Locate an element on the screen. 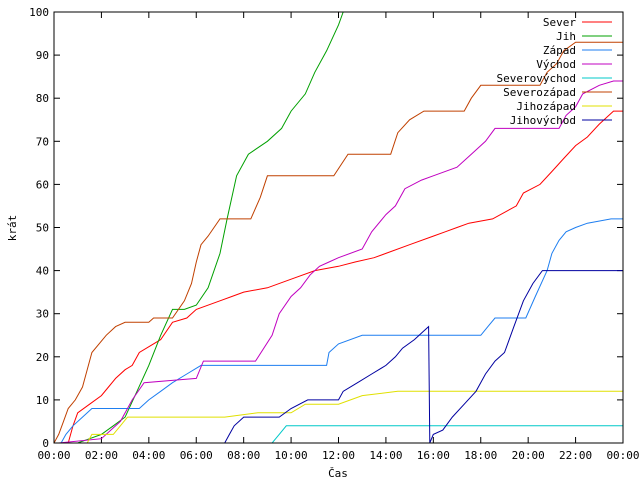 Image resolution: width=640 pixels, height=480 pixels. legend-label-severozapad: Severozápad is located at coordinates (539, 92).